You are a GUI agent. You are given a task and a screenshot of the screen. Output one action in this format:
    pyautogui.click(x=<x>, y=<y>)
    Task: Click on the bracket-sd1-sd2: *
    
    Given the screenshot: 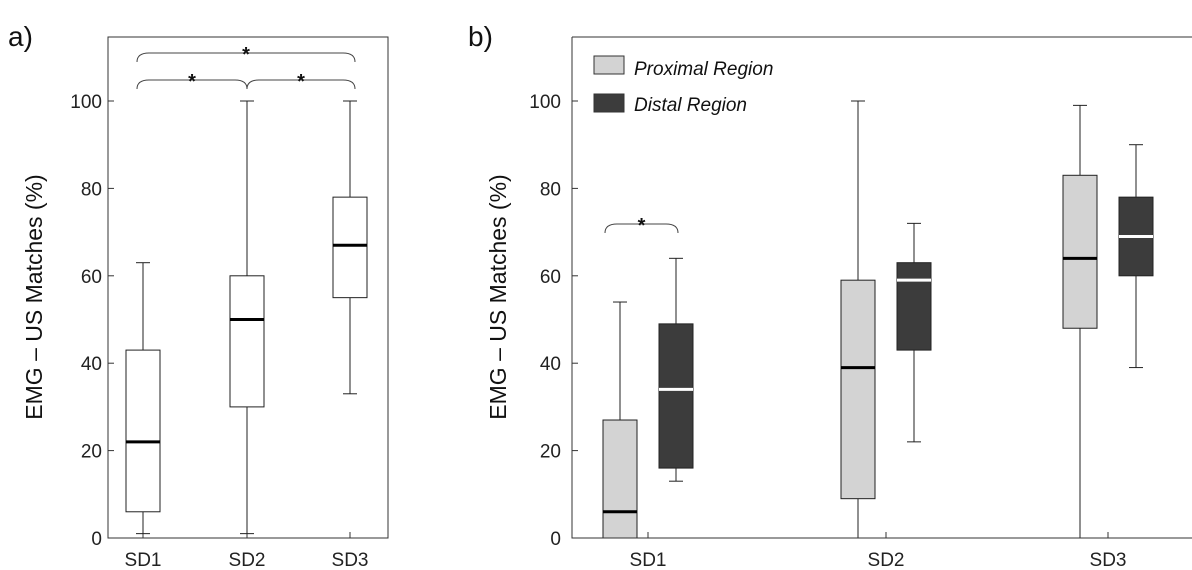 What is the action you would take?
    pyautogui.click(x=192, y=82)
    